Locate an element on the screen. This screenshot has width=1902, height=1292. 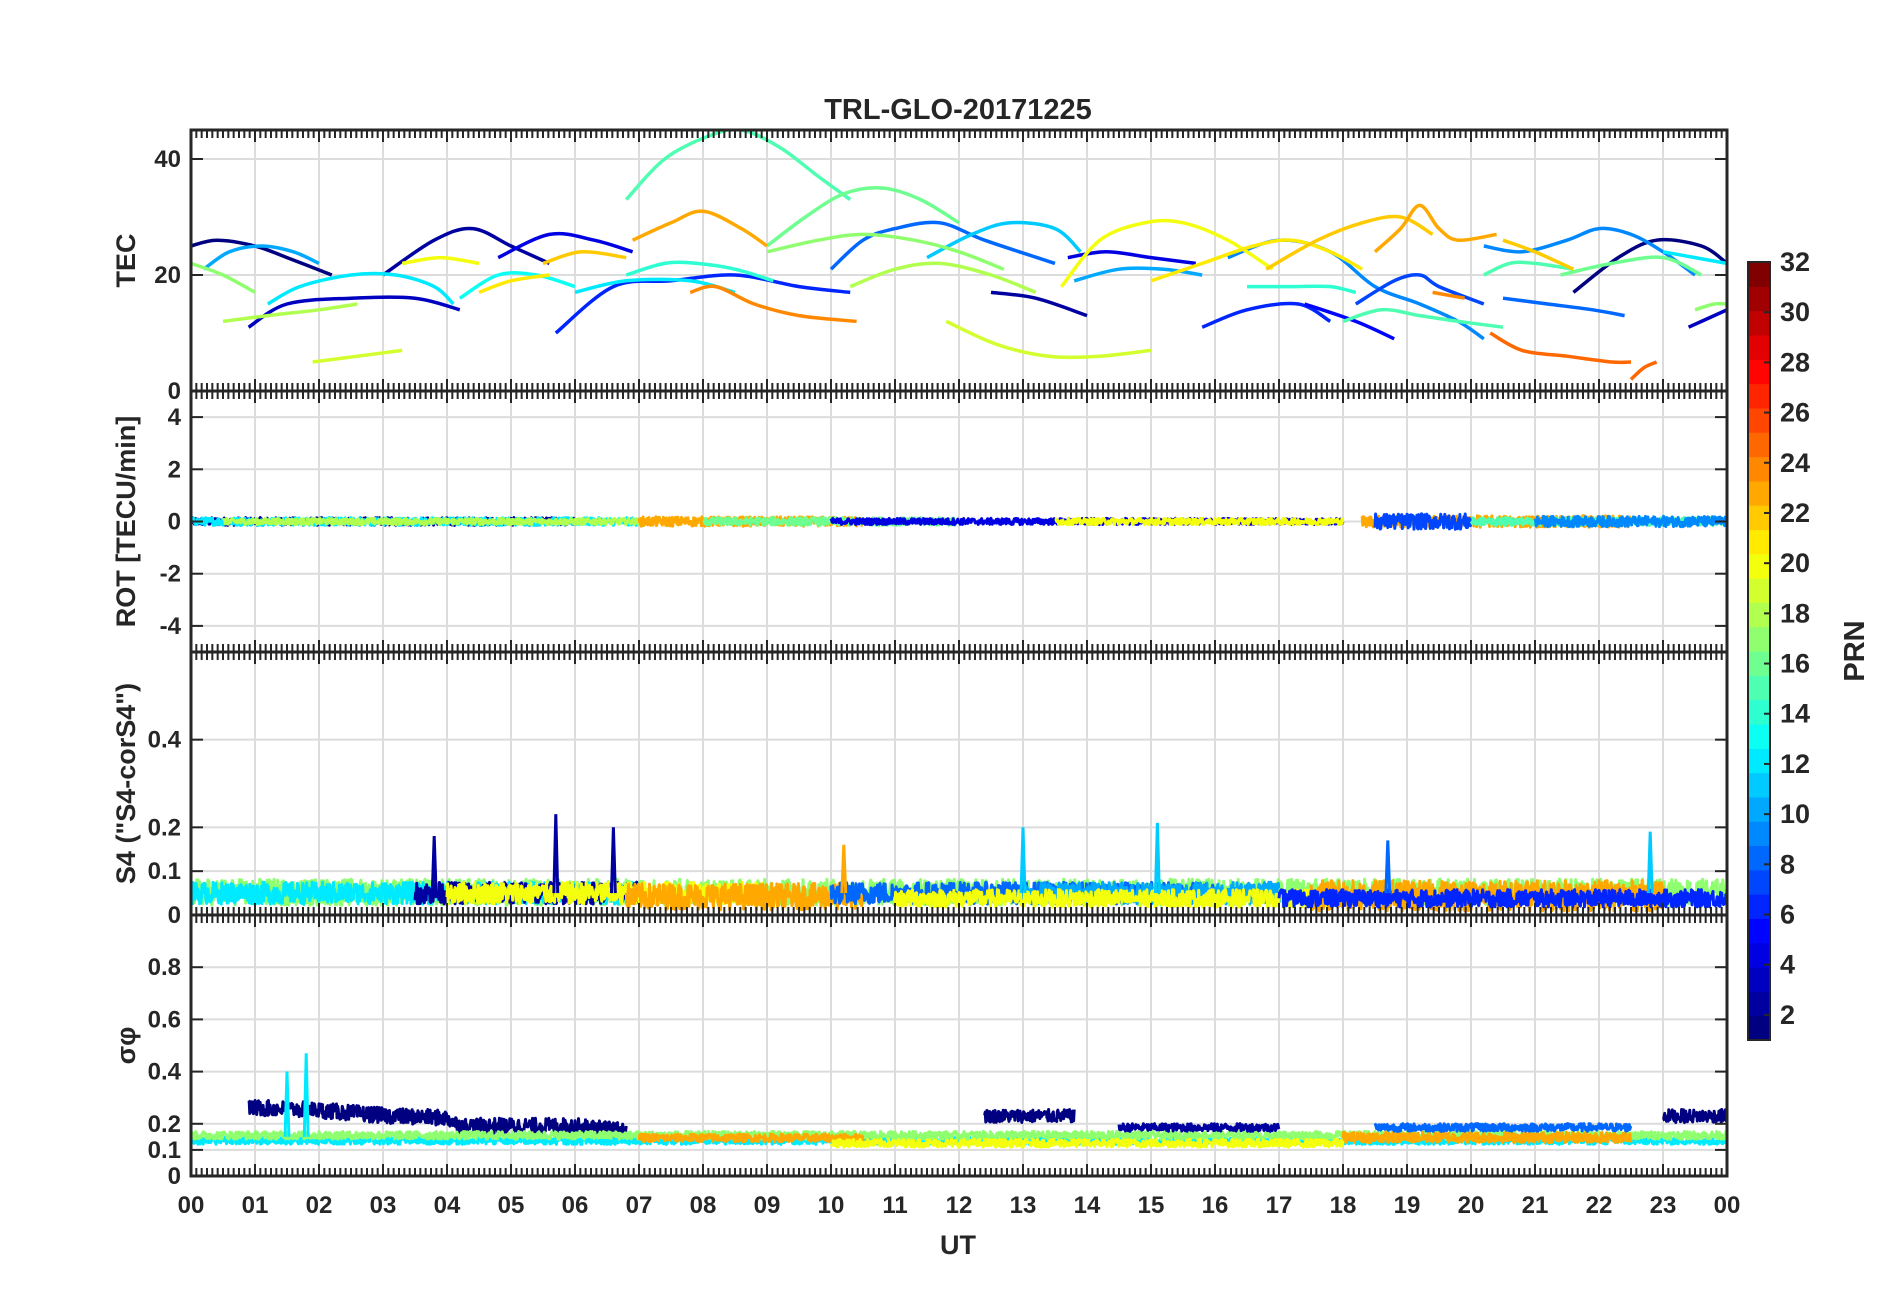
colorbar-tick-label: 6 is located at coordinates (1787, 915).